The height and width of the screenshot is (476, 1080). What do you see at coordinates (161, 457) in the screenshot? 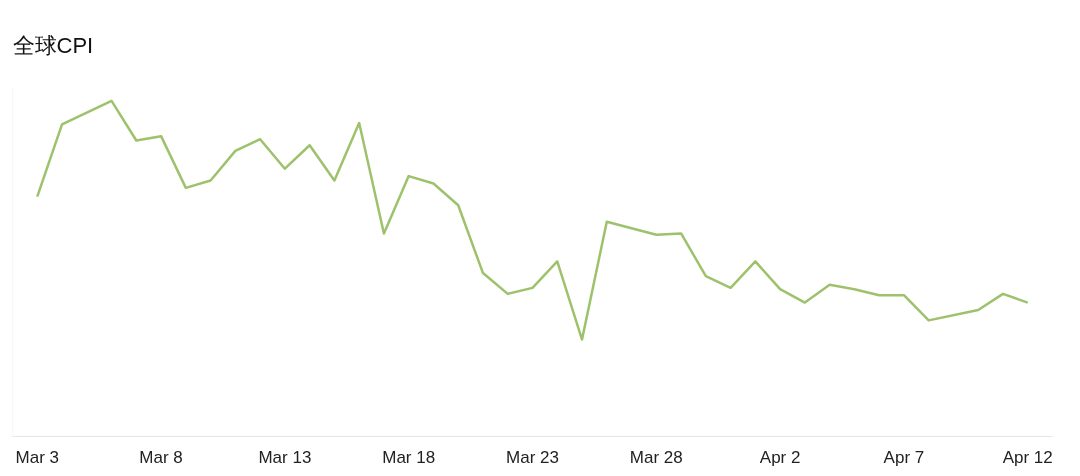
I see `x-tick-label: Mar 8` at bounding box center [161, 457].